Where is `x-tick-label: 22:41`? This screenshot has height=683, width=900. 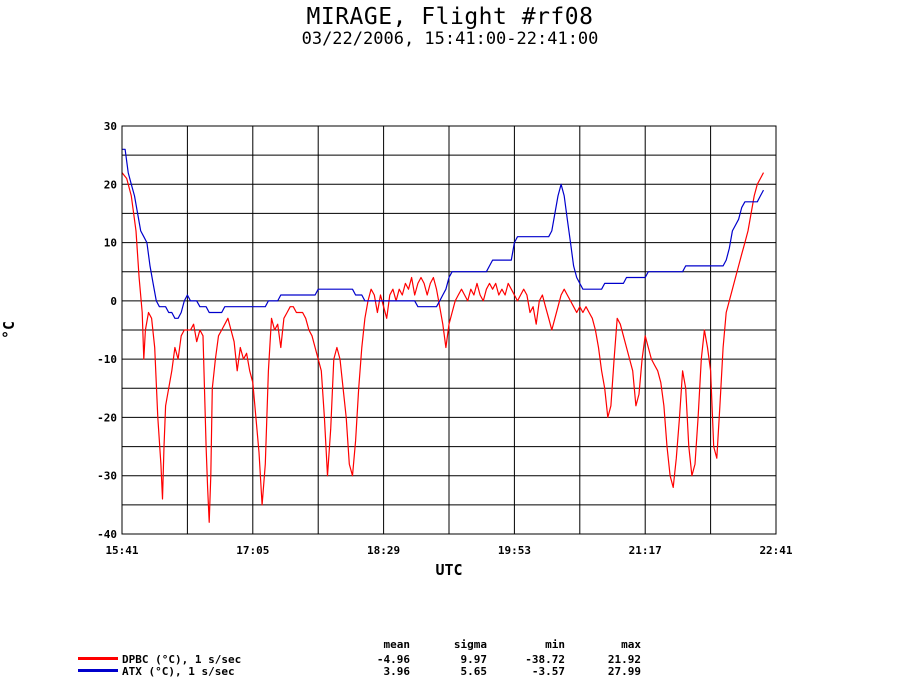
x-tick-label: 22:41 is located at coordinates (775, 550).